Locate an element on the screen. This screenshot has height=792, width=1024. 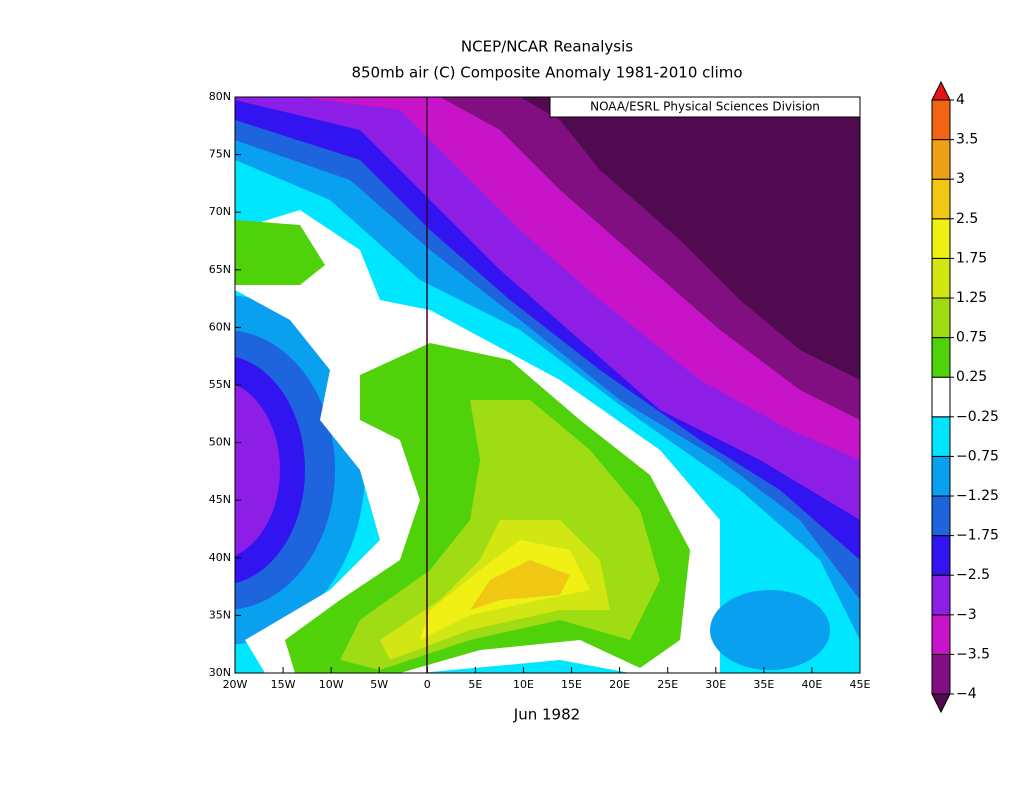
colorbar-label: −1.25 is located at coordinates (977, 496).